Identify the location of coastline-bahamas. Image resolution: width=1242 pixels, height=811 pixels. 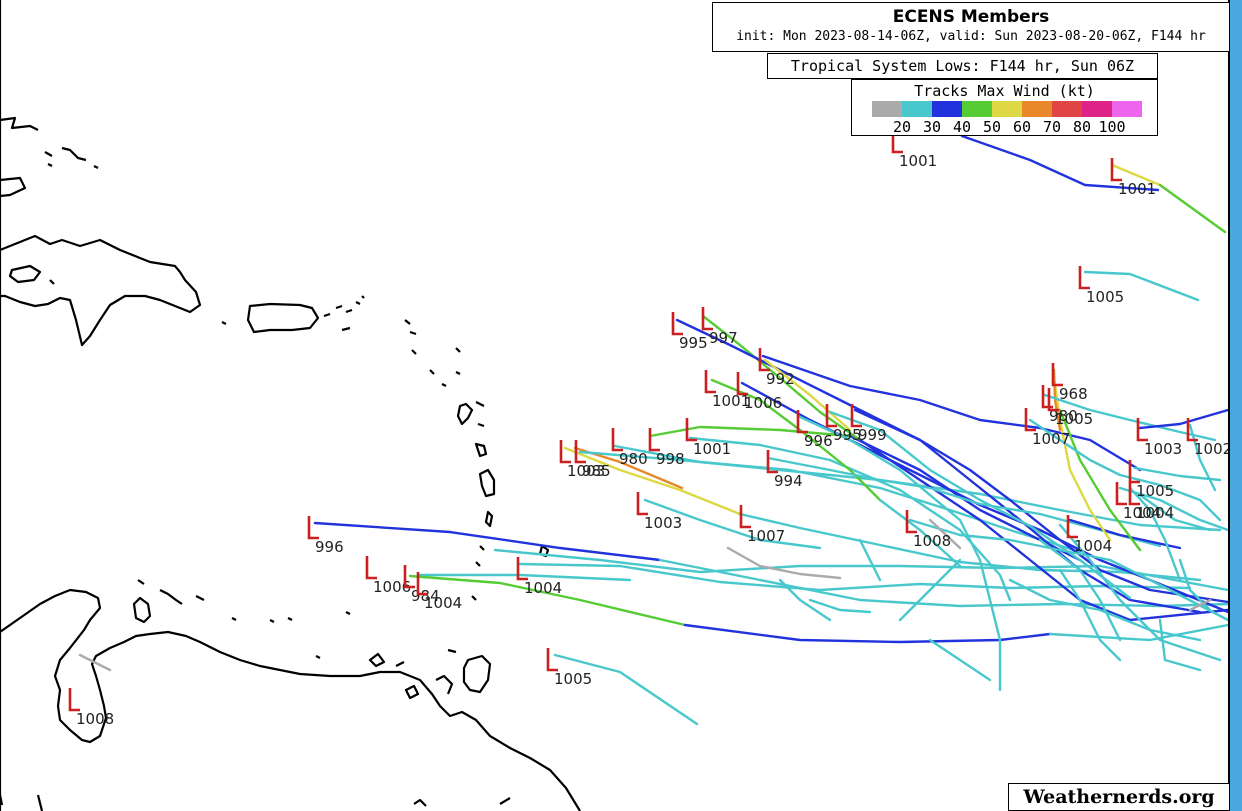
(71, 157).